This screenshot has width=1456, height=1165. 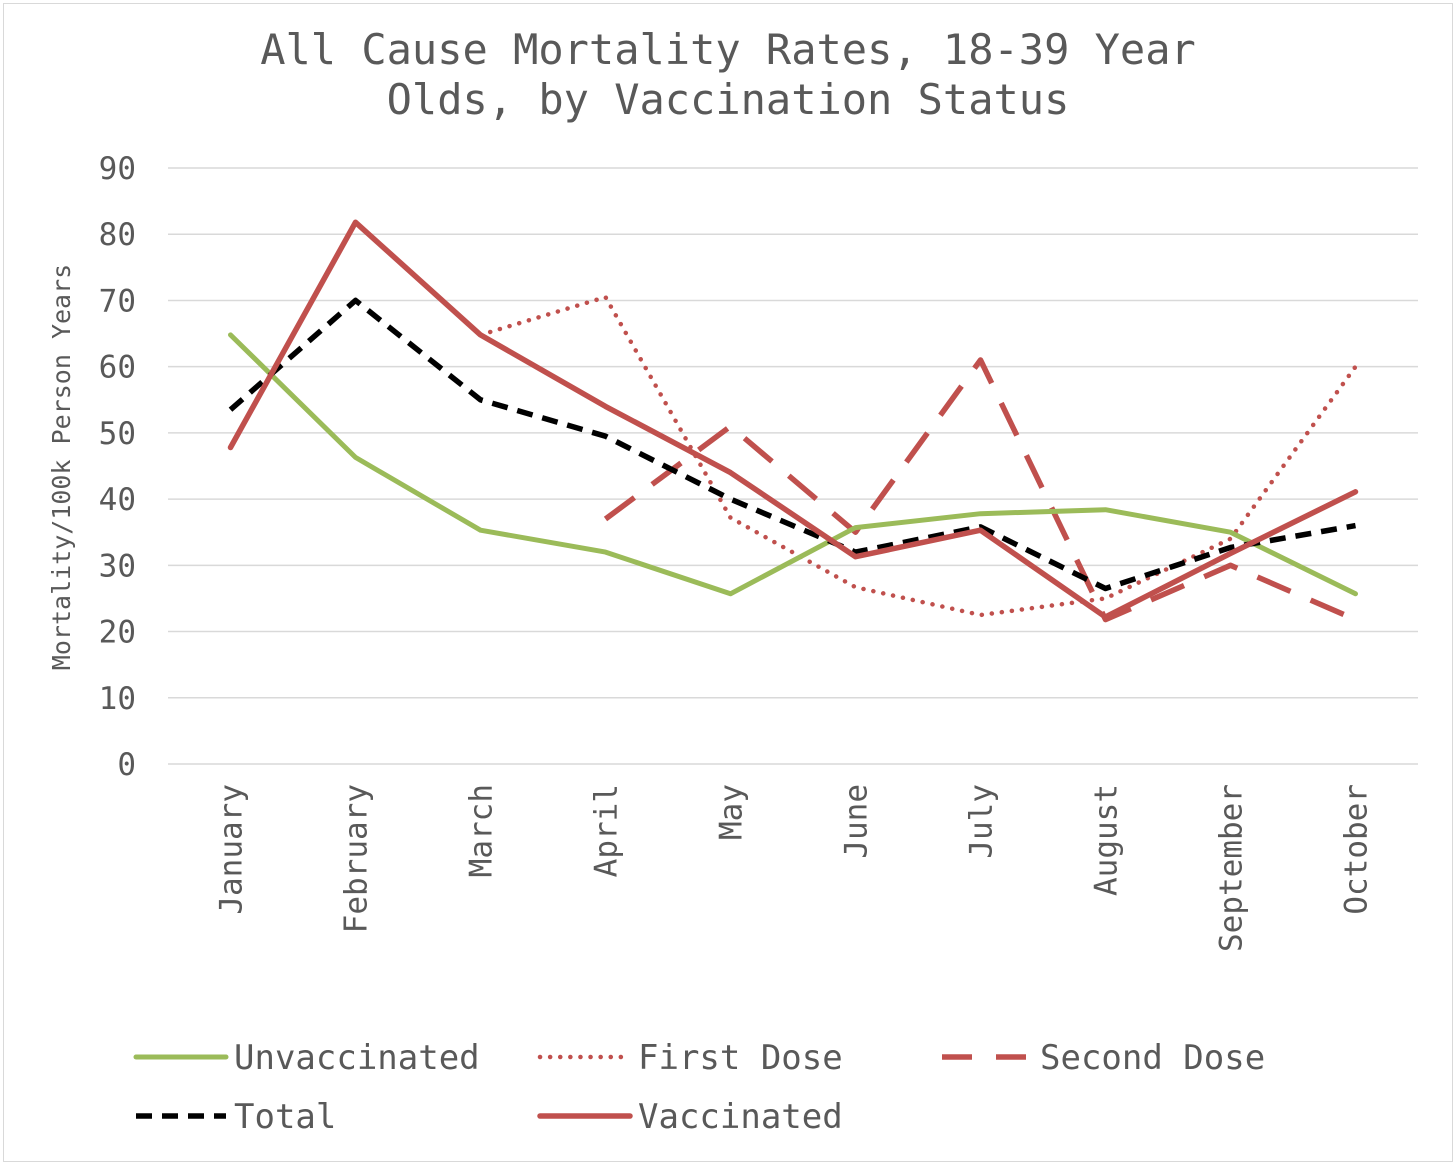 I want to click on x-tick-label: June, so click(x=857, y=821).